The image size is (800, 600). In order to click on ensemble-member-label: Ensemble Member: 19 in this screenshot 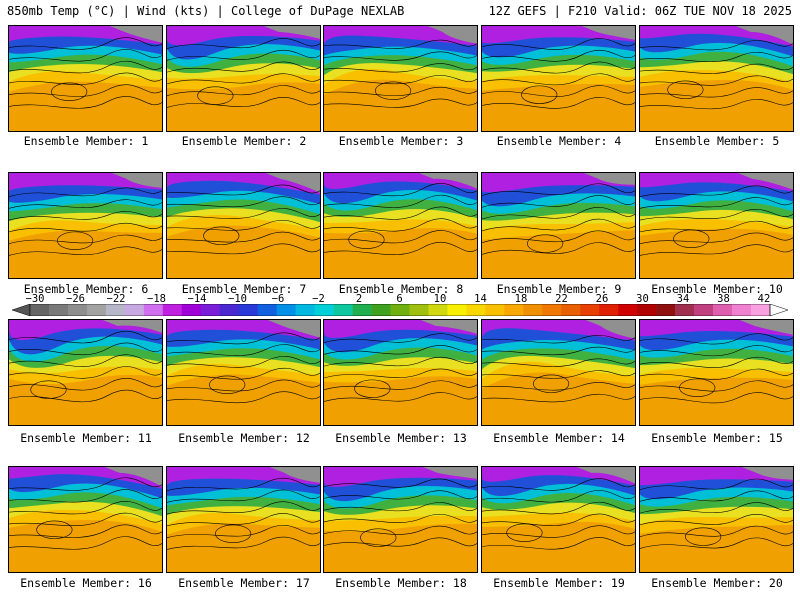, I will do `click(559, 583)`.